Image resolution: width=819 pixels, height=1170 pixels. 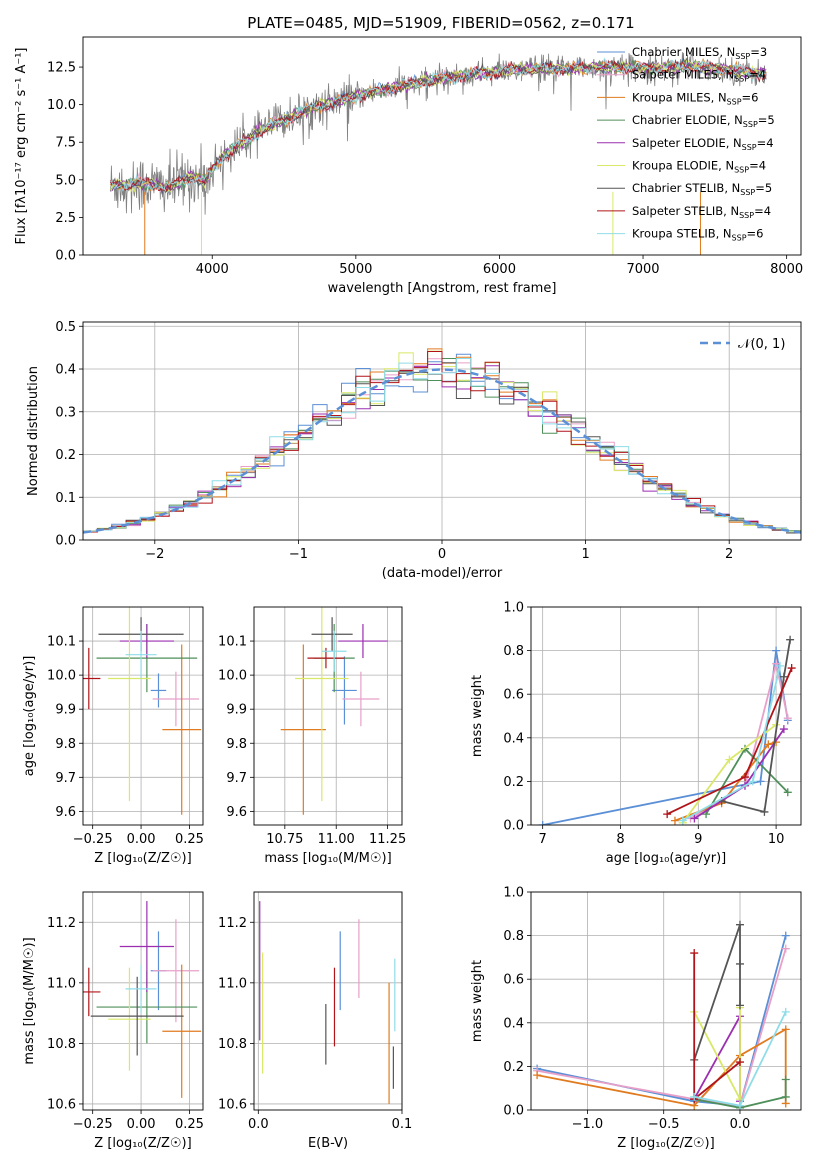 What do you see at coordinates (776, 839) in the screenshot?
I see `x-tick-label: 10` at bounding box center [776, 839].